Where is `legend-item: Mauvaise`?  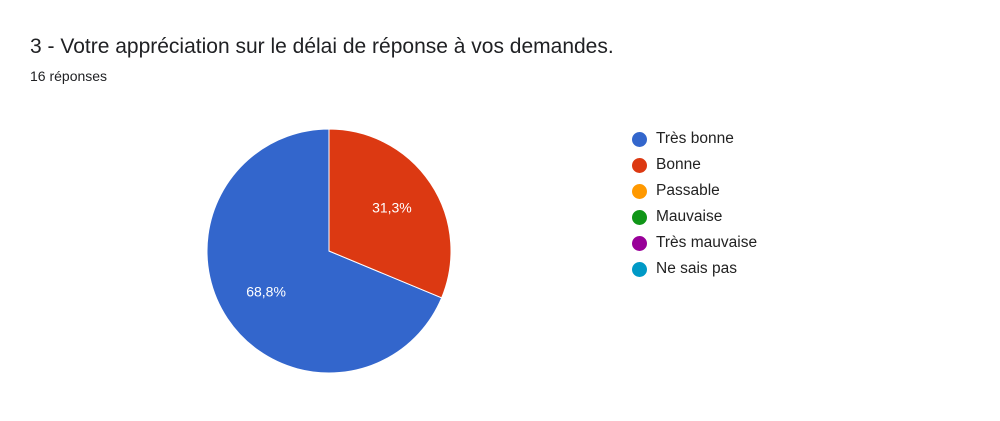 legend-item: Mauvaise is located at coordinates (694, 217).